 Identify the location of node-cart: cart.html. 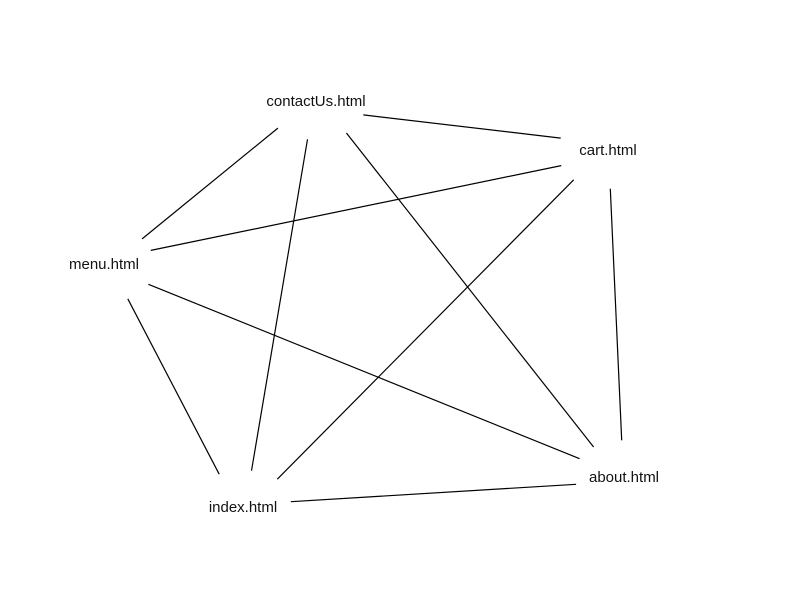
(608, 150).